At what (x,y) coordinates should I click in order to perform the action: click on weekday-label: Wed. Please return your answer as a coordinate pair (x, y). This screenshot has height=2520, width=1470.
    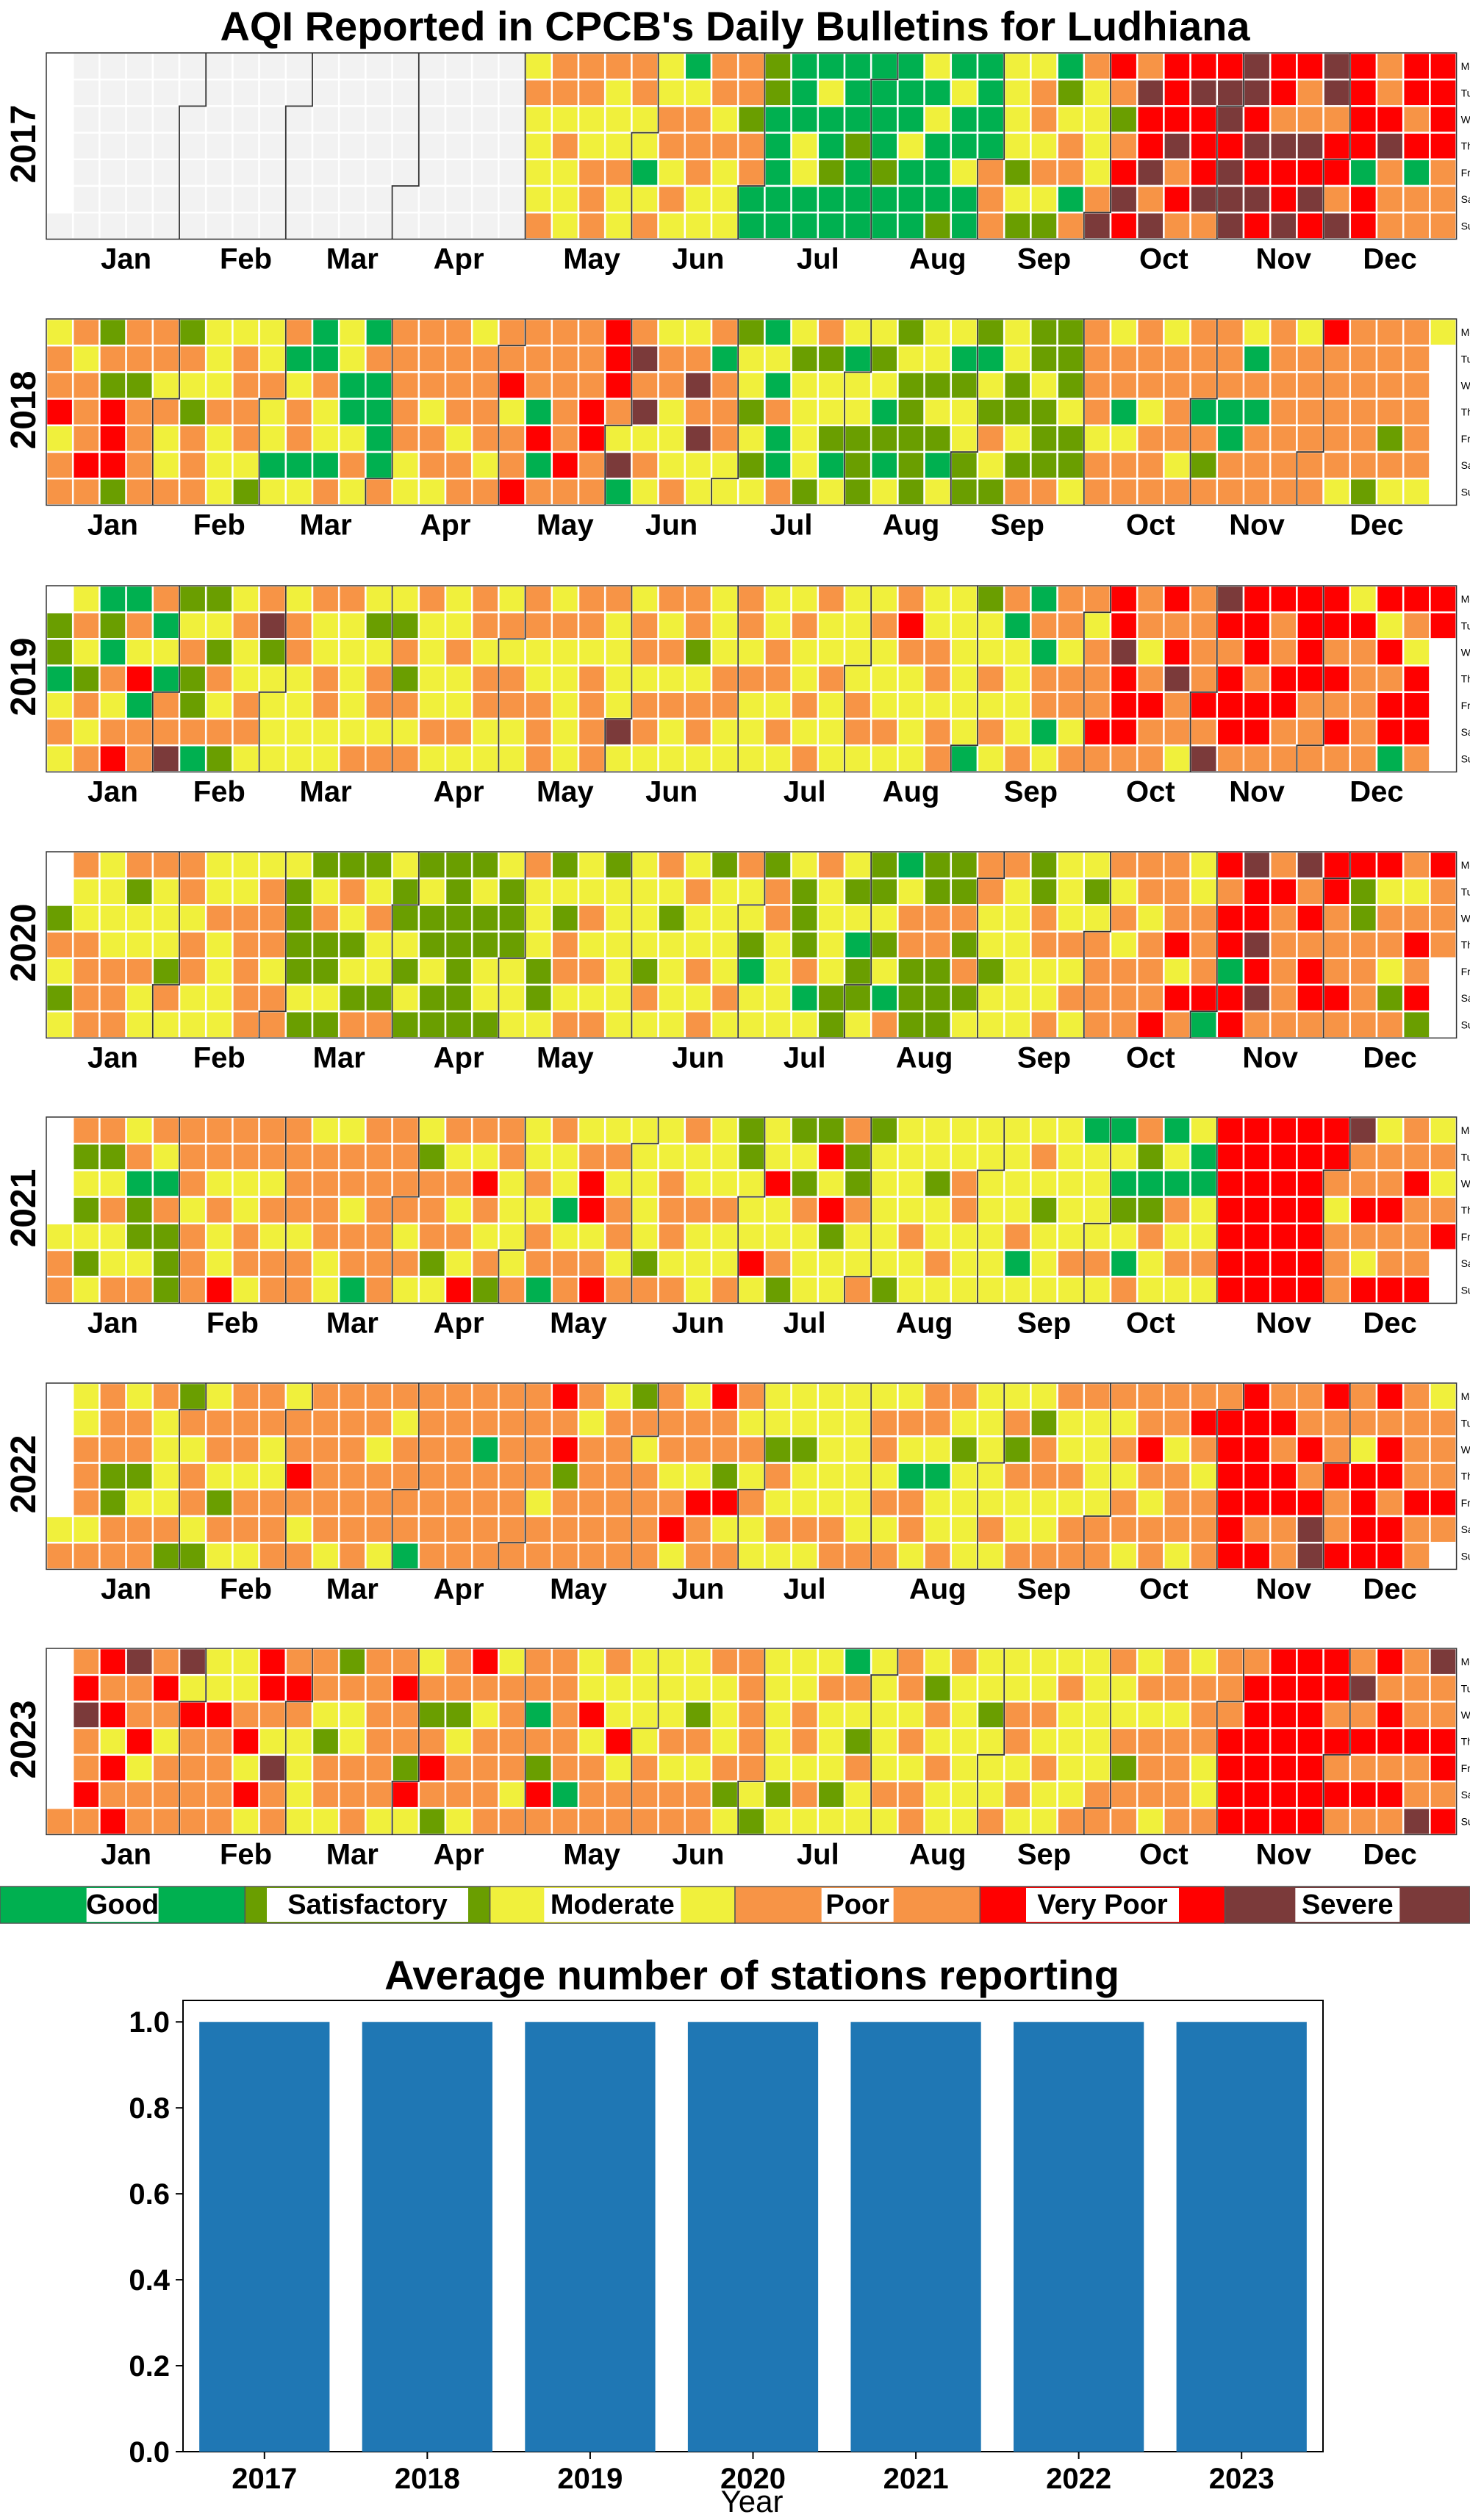
    Looking at the image, I should click on (1465, 386).